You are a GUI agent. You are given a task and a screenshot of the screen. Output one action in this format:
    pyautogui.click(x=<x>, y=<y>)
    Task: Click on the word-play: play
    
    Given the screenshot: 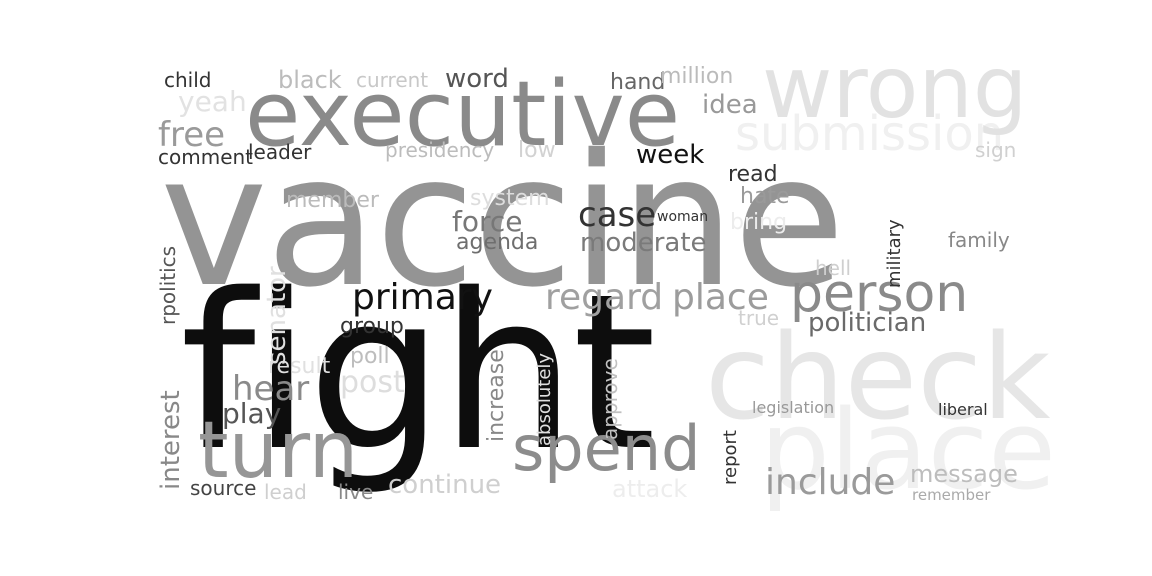 What is the action you would take?
    pyautogui.click(x=252, y=413)
    